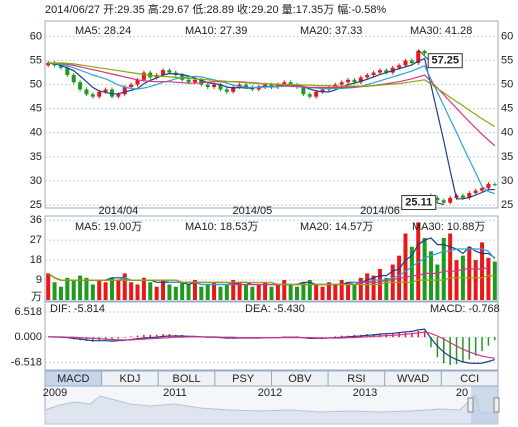  Describe the element at coordinates (448, 227) in the screenshot. I see `legend-entry: MA30: 10.88万` at that location.